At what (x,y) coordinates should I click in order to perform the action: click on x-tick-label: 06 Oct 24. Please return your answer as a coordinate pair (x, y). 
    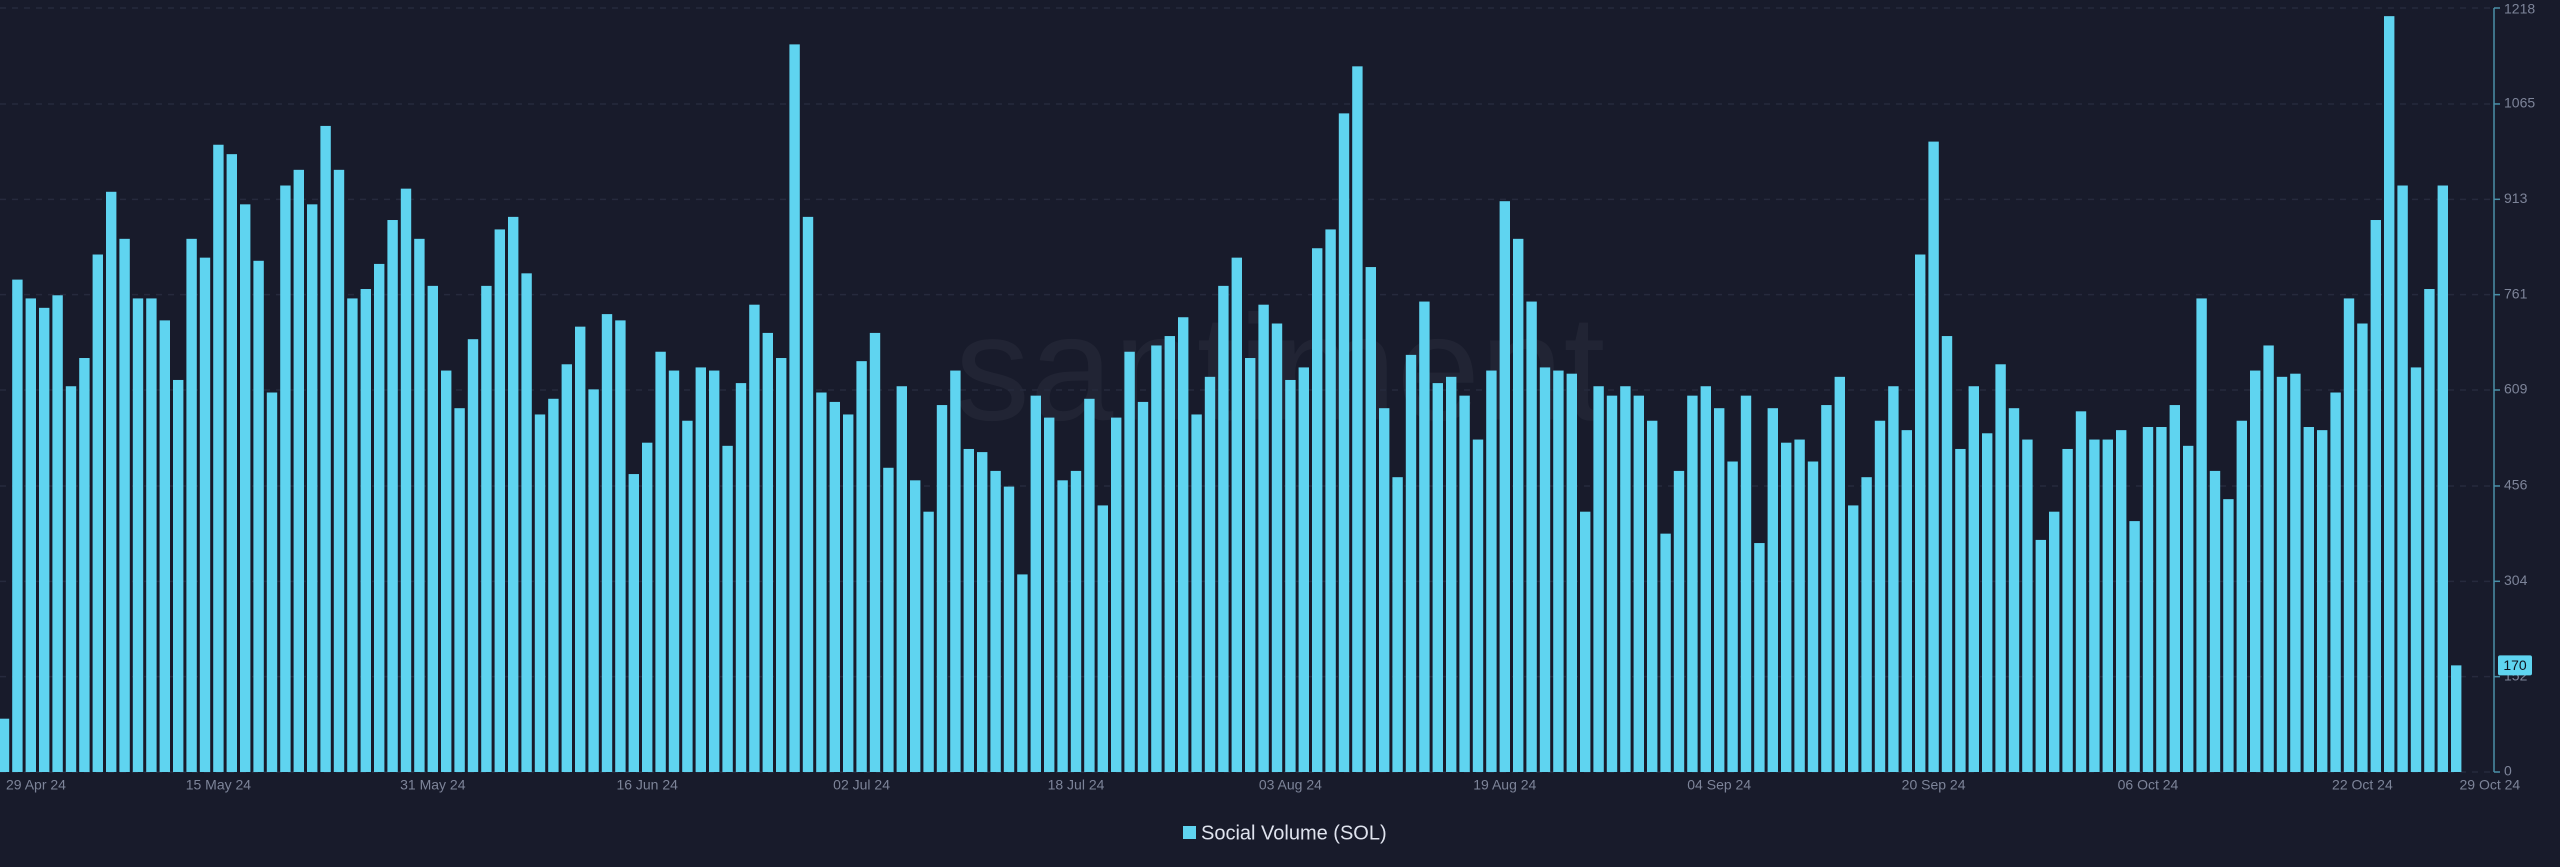
    Looking at the image, I should click on (2148, 785).